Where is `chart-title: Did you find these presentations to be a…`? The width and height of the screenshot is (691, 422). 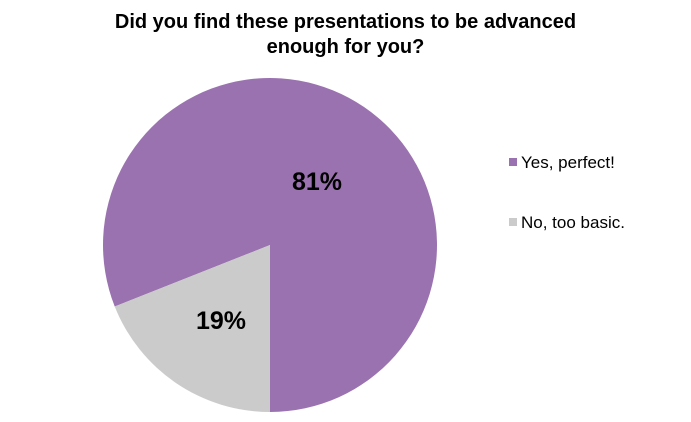 chart-title: Did you find these presentations to be a… is located at coordinates (345, 35).